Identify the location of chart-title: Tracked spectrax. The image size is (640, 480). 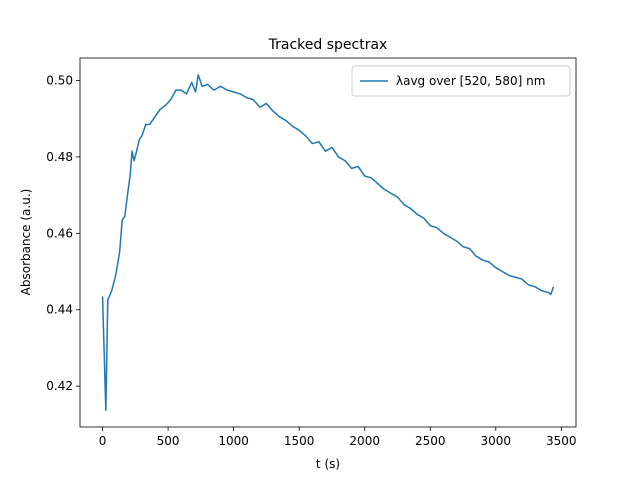
(328, 45).